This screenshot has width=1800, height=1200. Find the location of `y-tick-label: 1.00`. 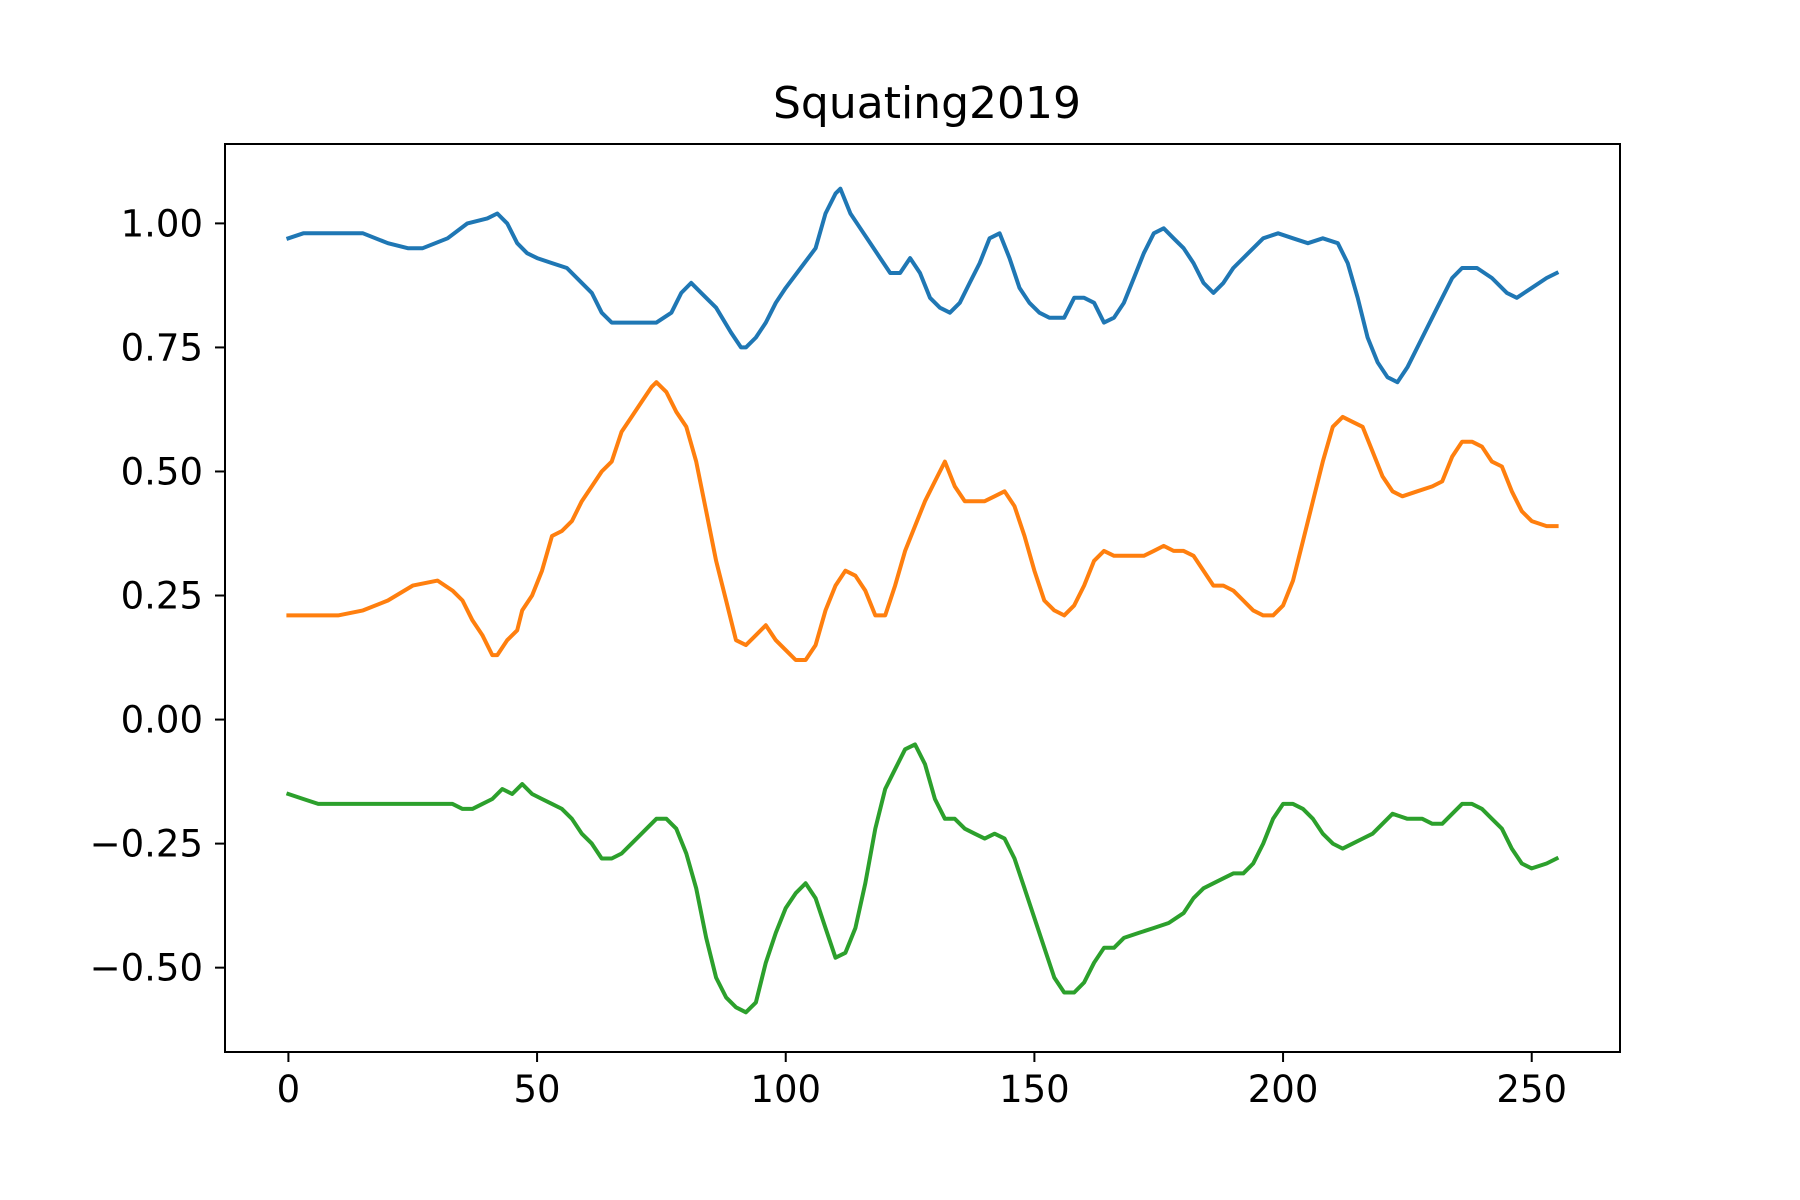

y-tick-label: 1.00 is located at coordinates (162, 223).